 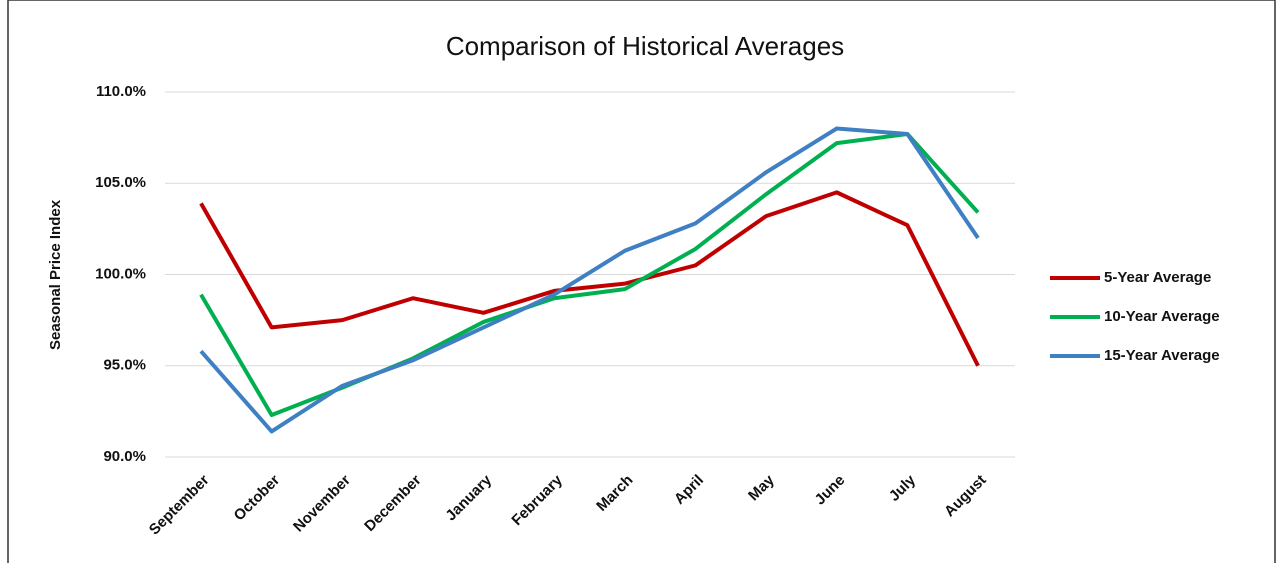 I want to click on y-axis-title: Seasonal Price Index, so click(x=55, y=274).